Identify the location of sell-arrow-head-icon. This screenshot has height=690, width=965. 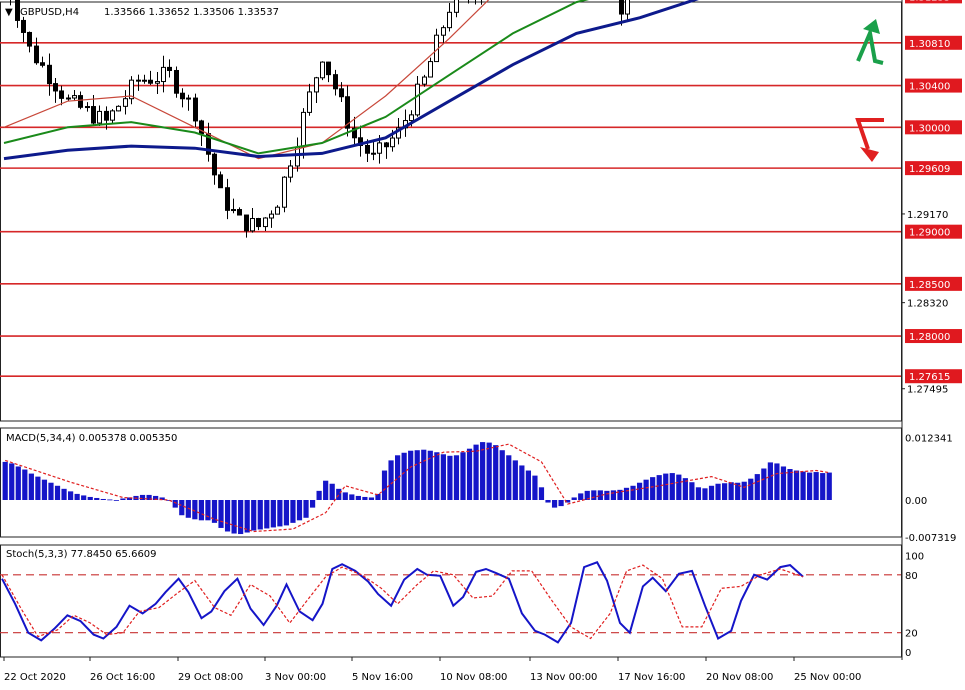
(869, 154).